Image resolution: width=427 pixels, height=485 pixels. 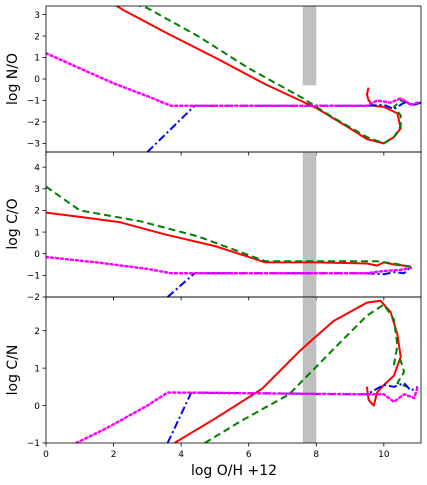 What do you see at coordinates (234, 471) in the screenshot?
I see `x-axis-label: log O/H +12` at bounding box center [234, 471].